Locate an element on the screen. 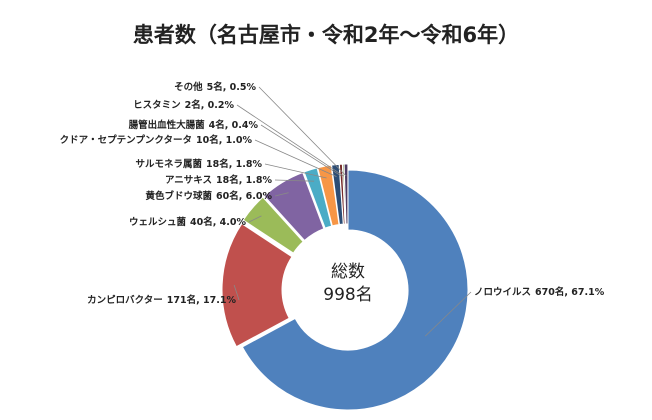 The height and width of the screenshot is (420, 652). value-label: 171名, 17.1% is located at coordinates (202, 300).